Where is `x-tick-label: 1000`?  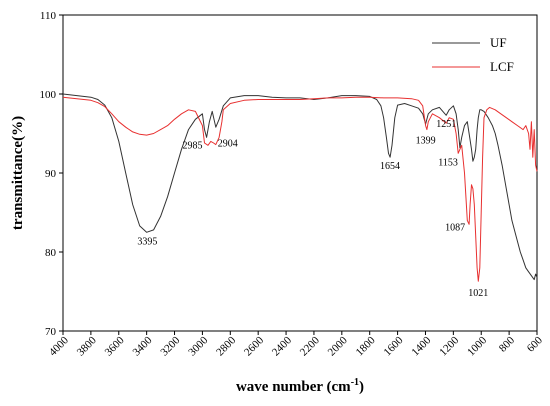 x-tick-label: 1000 is located at coordinates (477, 346).